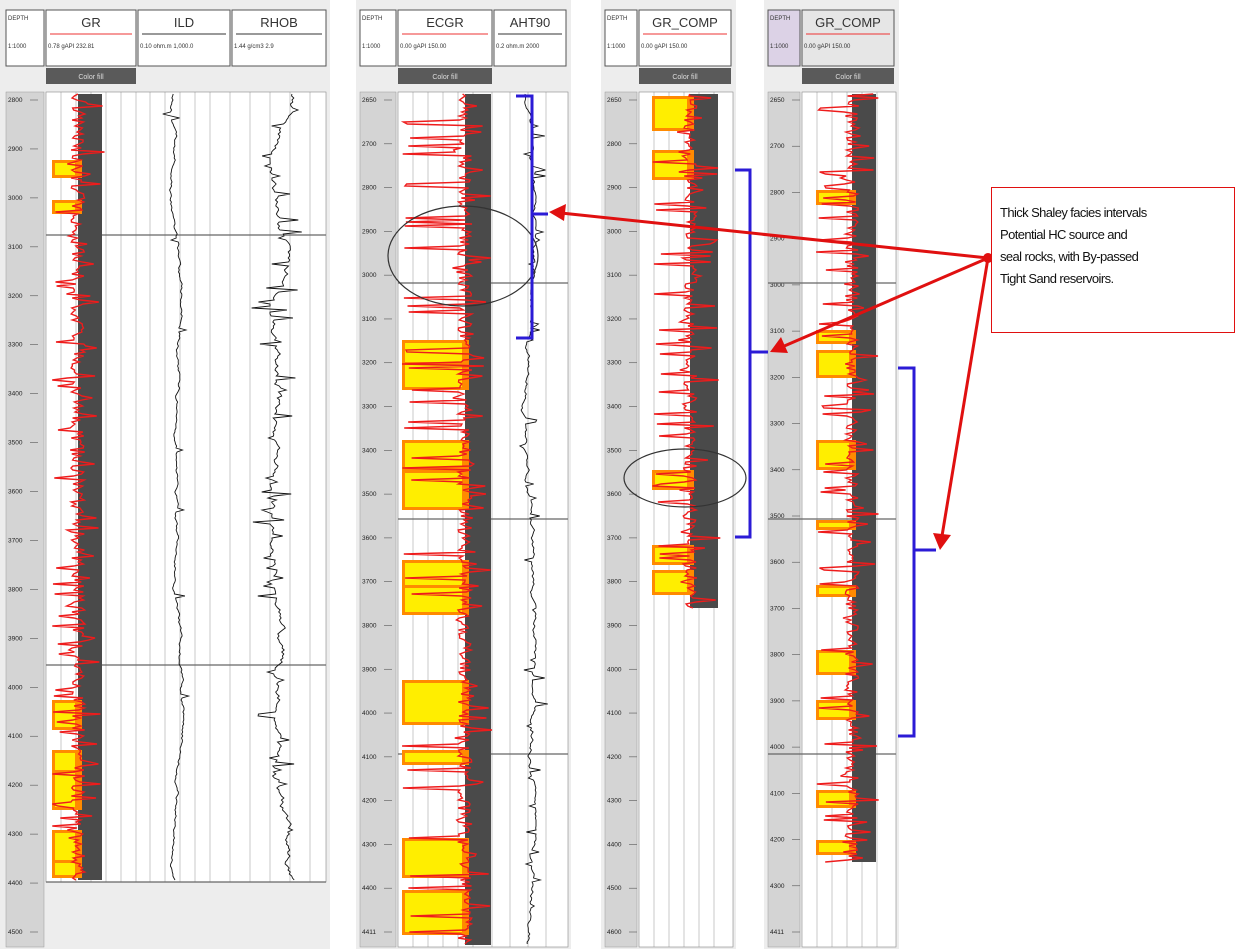 The width and height of the screenshot is (1235, 949). I want to click on annotation-line: Thick Shaley facies intervals, so click(1073, 212).